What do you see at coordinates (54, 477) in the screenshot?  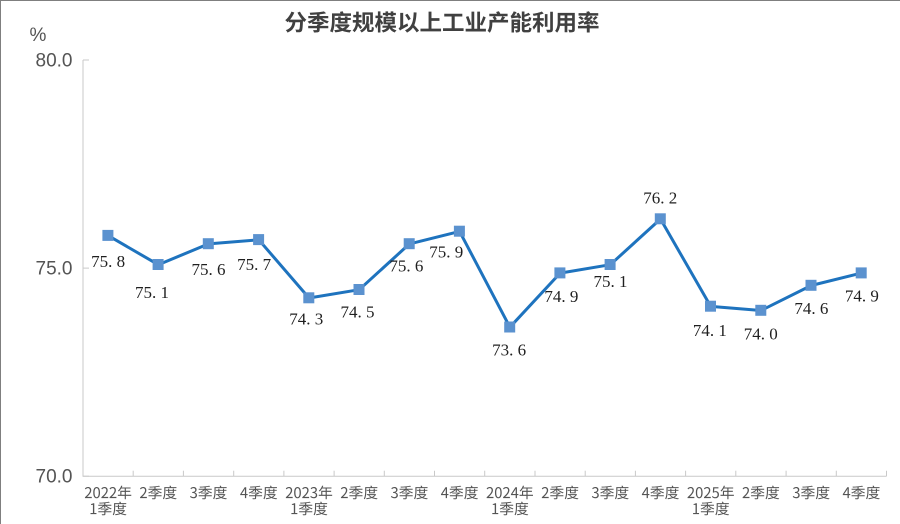 I see `svg-text: 70.0` at bounding box center [54, 477].